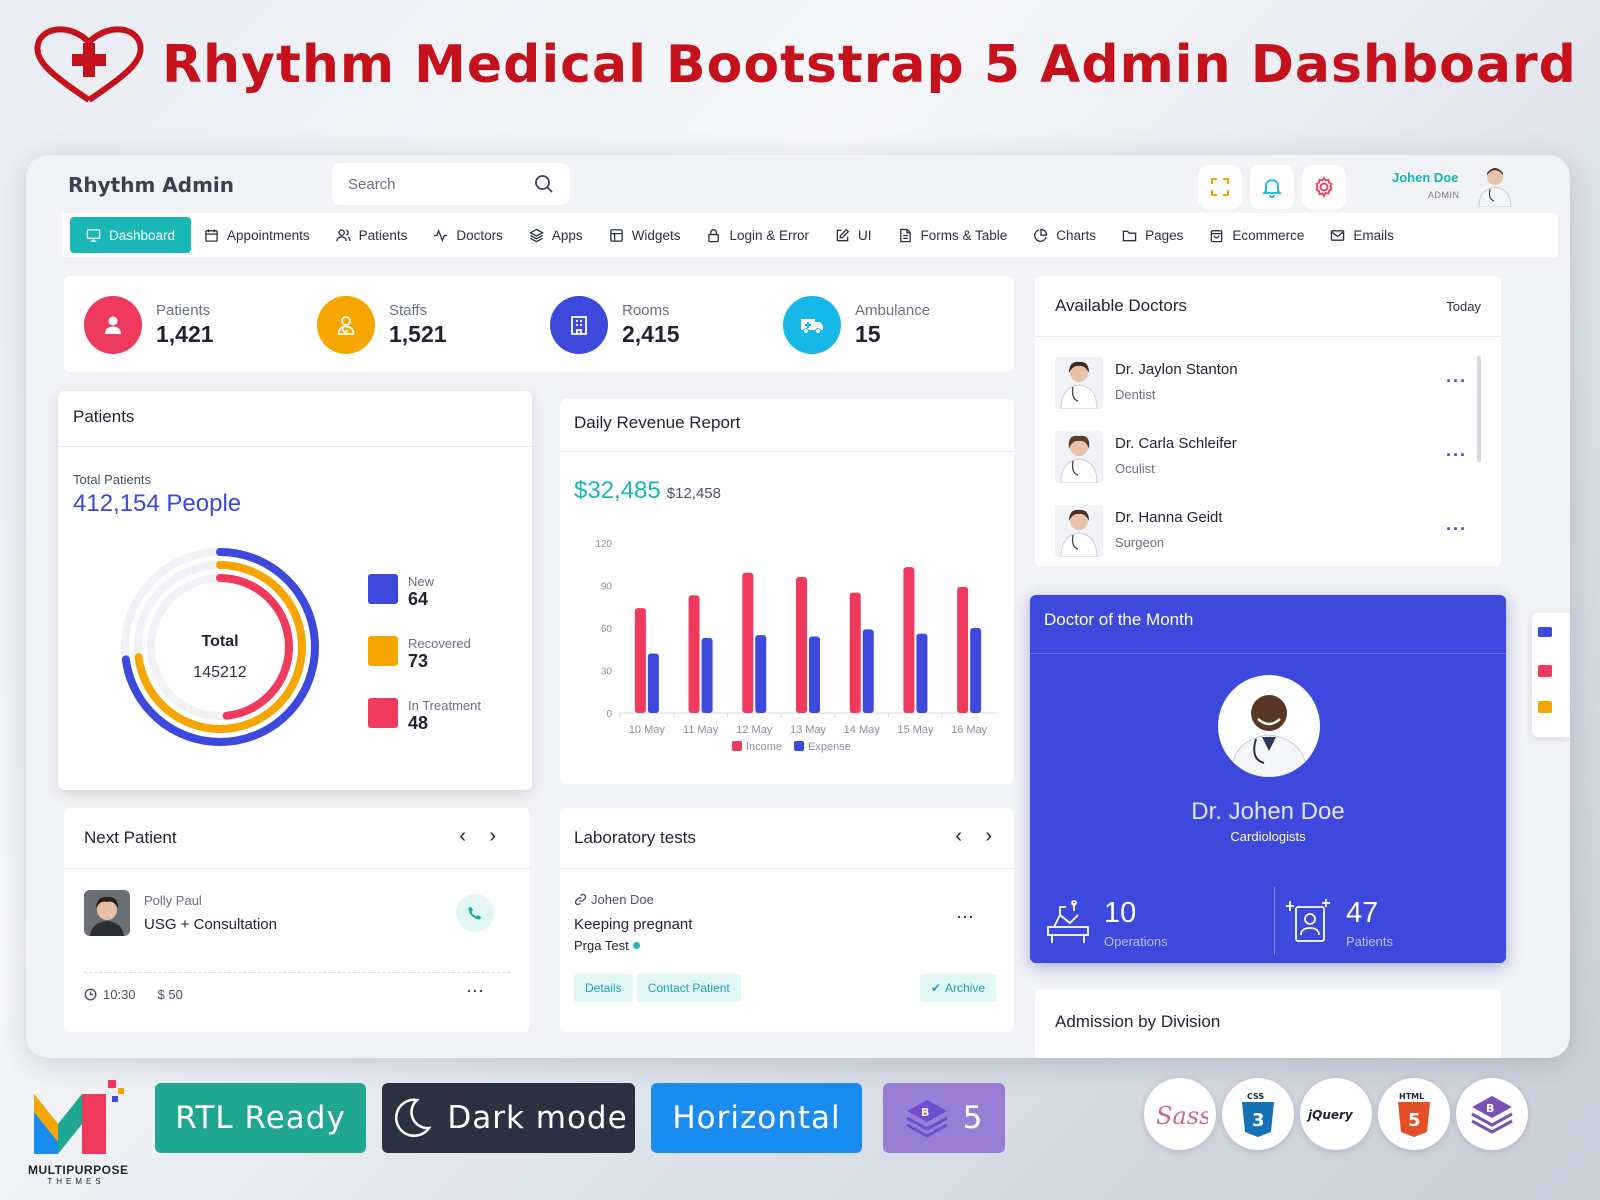  I want to click on html5-icon: HTML 5, so click(1414, 1114).